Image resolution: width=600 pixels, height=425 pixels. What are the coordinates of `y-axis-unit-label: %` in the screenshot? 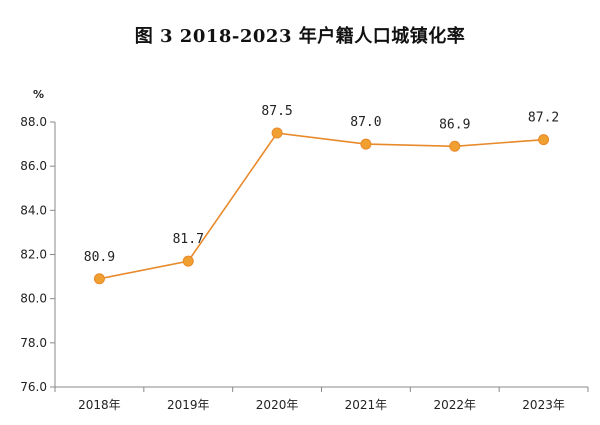 It's located at (38, 94).